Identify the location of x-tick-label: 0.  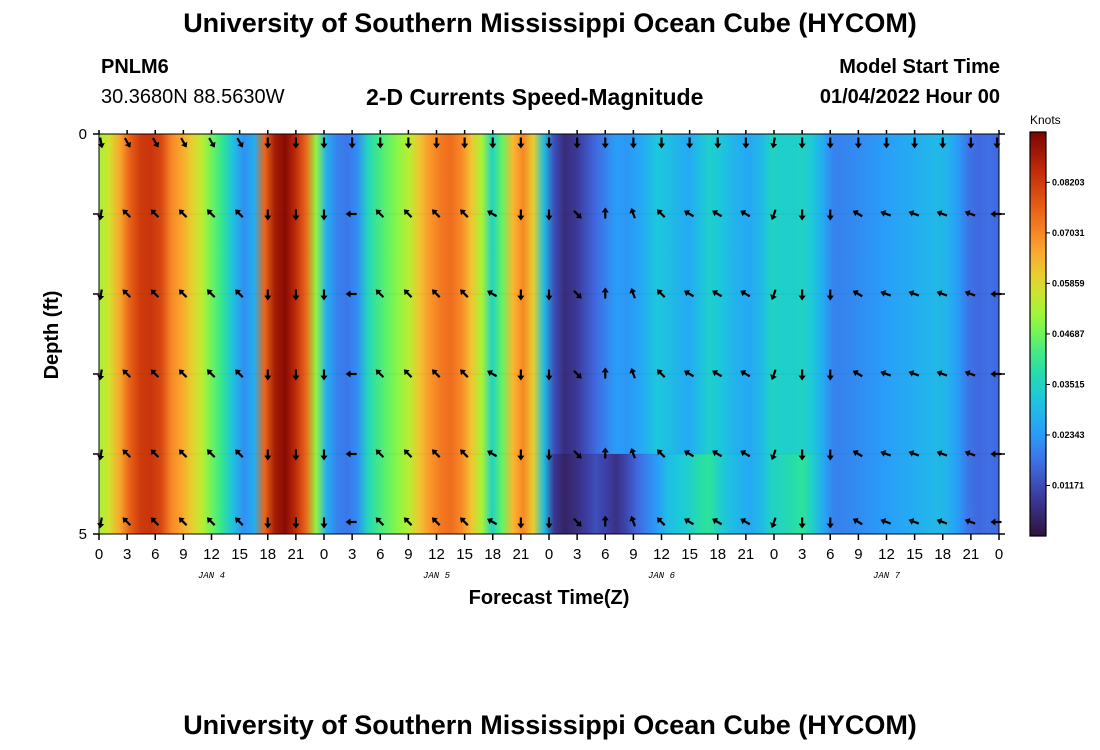
(549, 554).